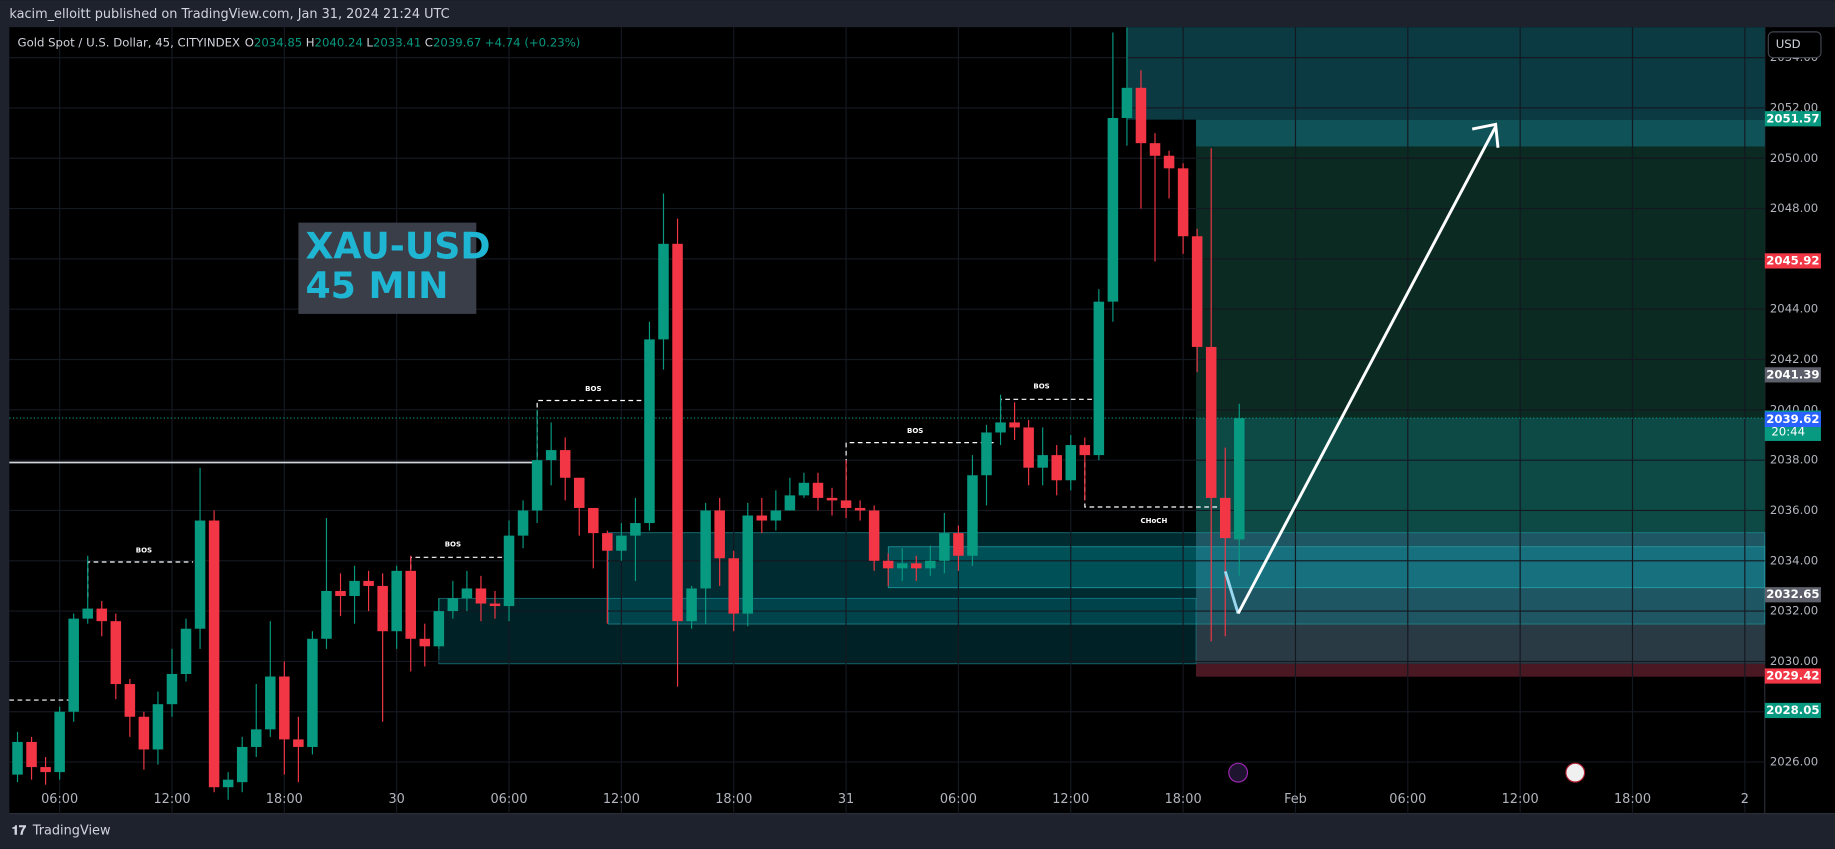  Describe the element at coordinates (284, 799) in the screenshot. I see `x-tick-label: 18:00` at that location.